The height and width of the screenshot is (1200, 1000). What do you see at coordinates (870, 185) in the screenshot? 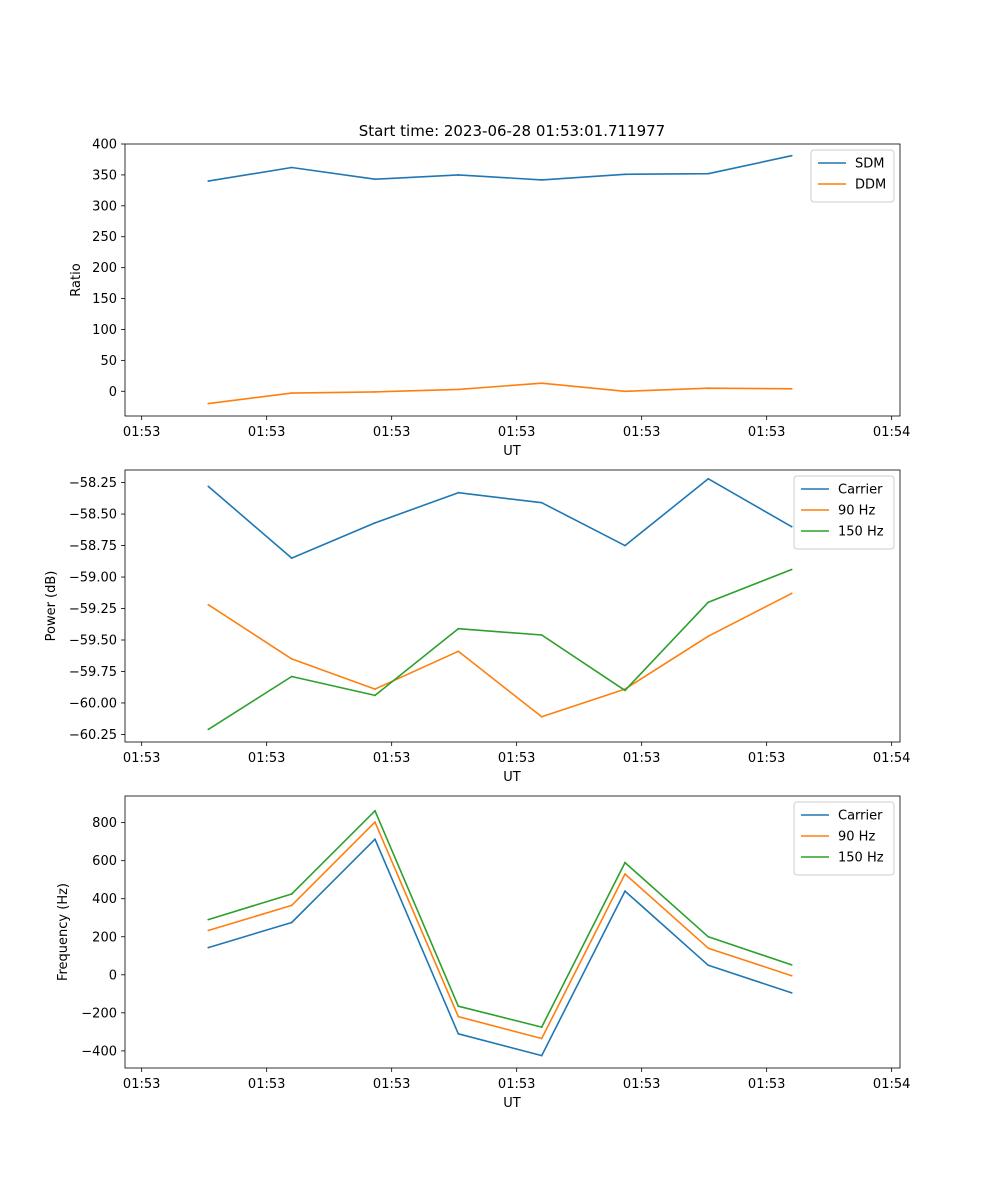
I see `ratio-legend-label-ddm: DDM` at bounding box center [870, 185].